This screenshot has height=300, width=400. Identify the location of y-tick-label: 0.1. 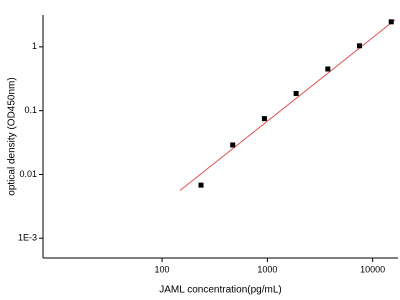
(30, 110).